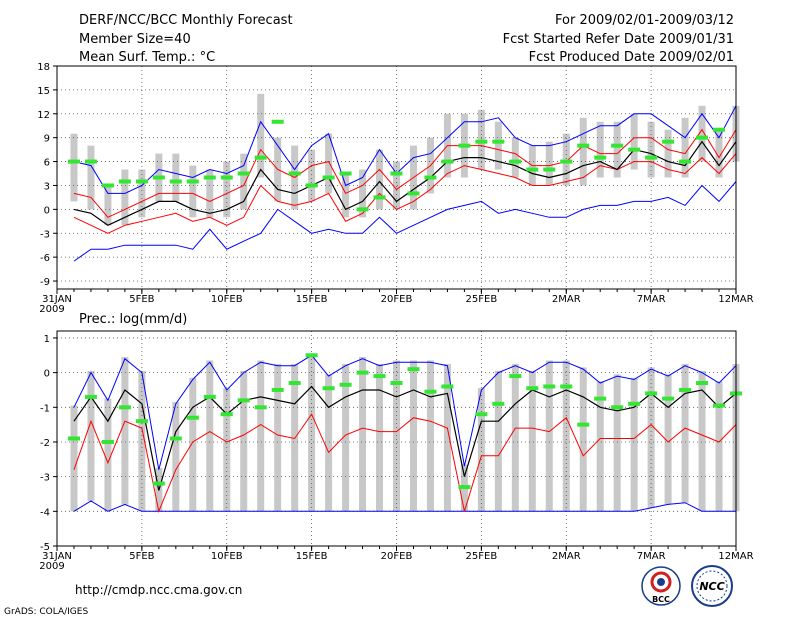 The width and height of the screenshot is (800, 622). Describe the element at coordinates (661, 599) in the screenshot. I see `bcc-logo-text: BCC` at that location.